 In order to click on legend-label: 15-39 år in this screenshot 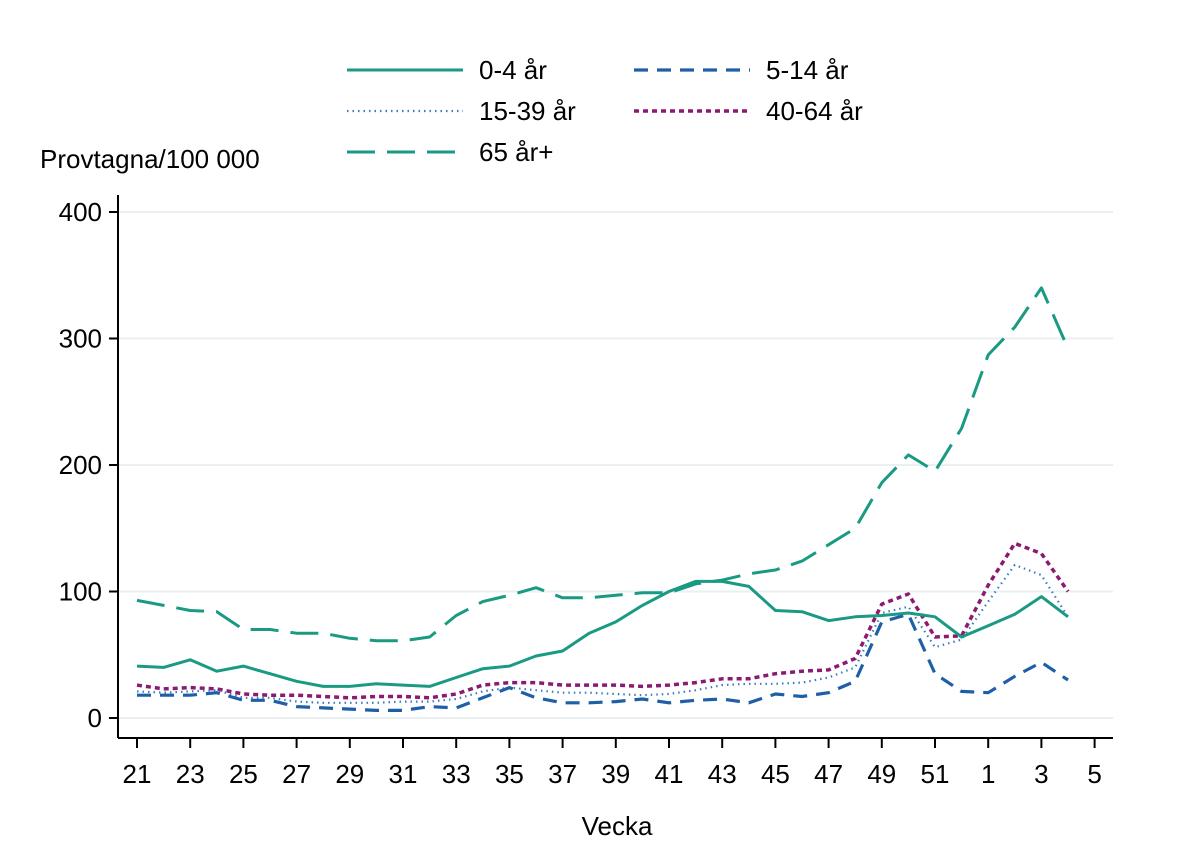, I will do `click(527, 111)`.